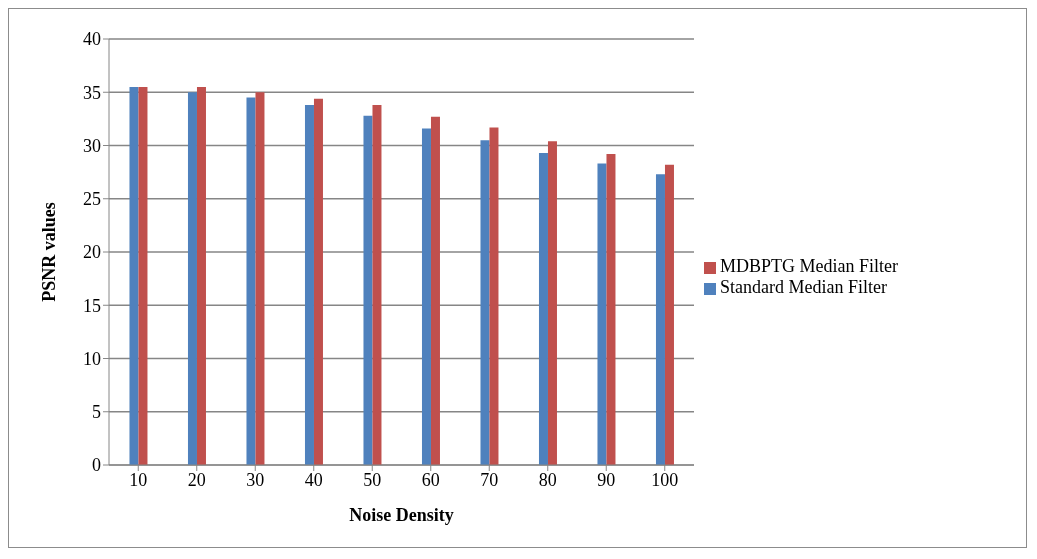 The image size is (1037, 559). Describe the element at coordinates (401, 515) in the screenshot. I see `x-axis-title: Noise Density` at that location.